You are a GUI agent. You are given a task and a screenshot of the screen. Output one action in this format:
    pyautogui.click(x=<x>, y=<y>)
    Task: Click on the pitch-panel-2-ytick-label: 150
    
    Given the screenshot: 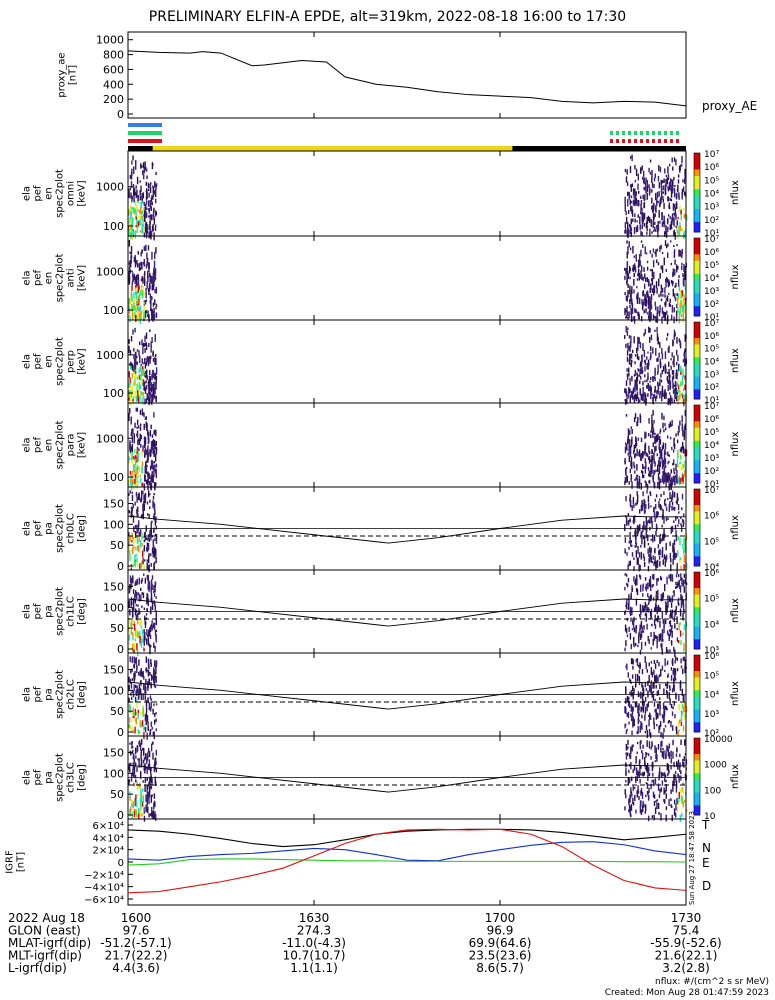 What is the action you would take?
    pyautogui.click(x=113, y=587)
    